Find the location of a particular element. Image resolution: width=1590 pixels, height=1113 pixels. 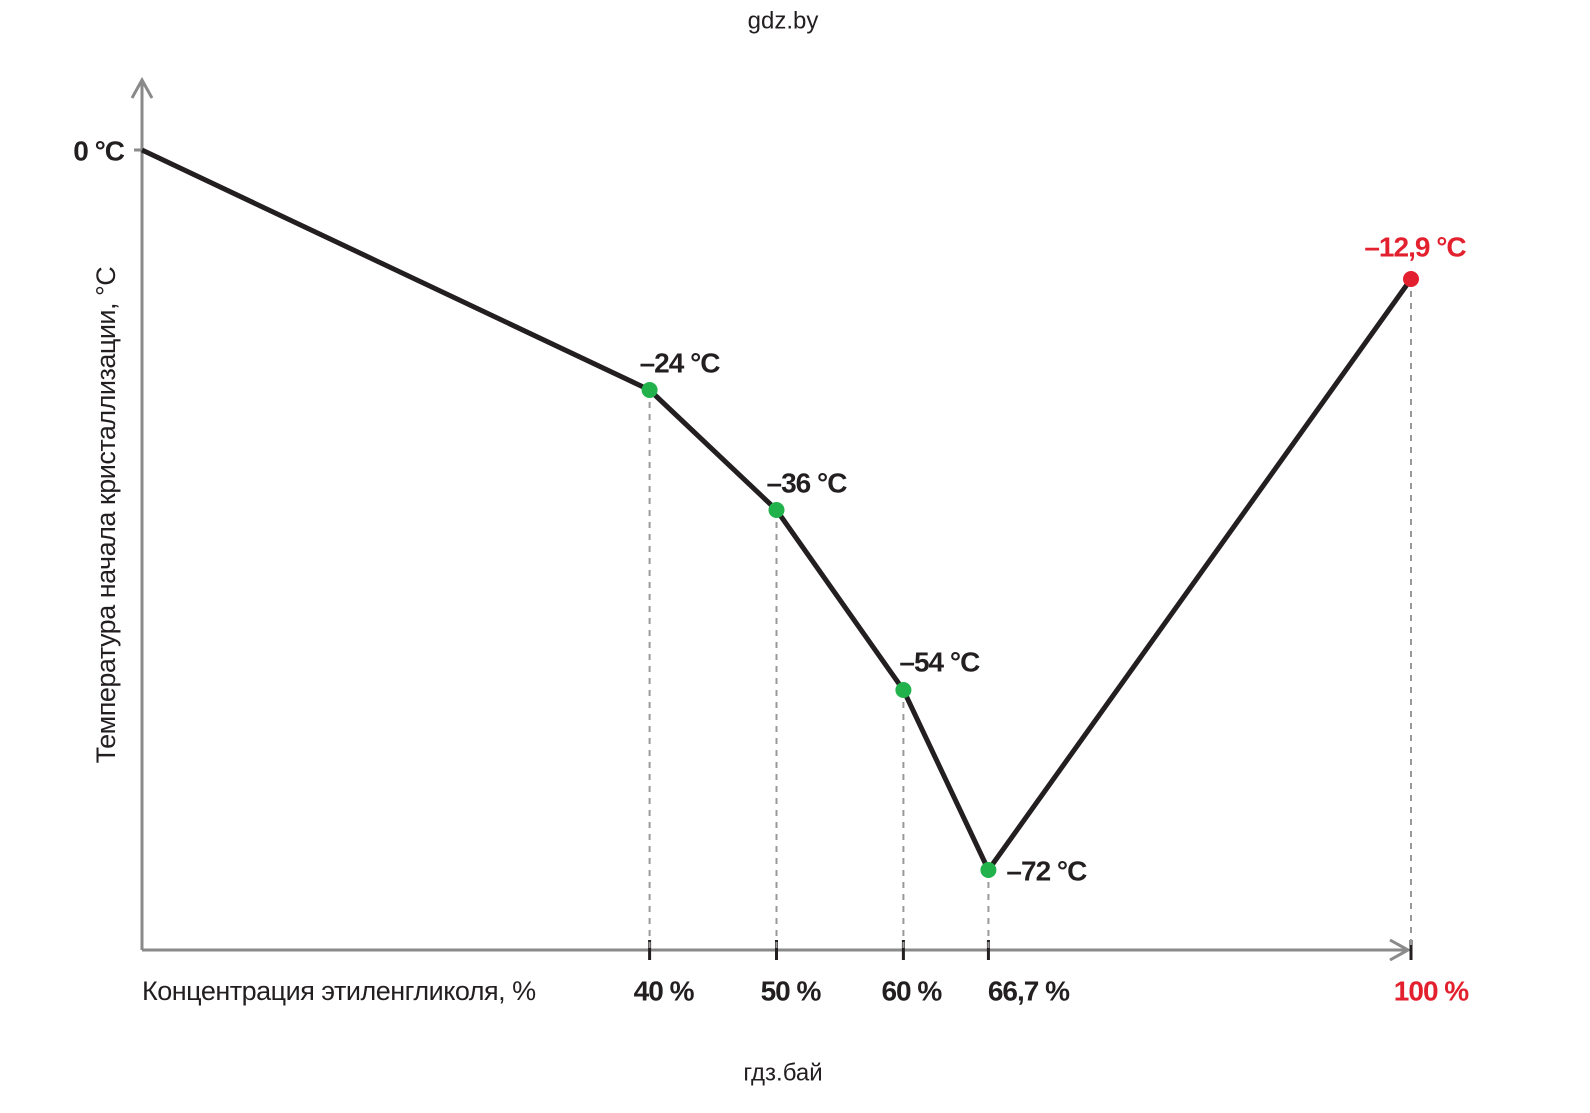

y-axis-arrow is located at coordinates (142, 87).